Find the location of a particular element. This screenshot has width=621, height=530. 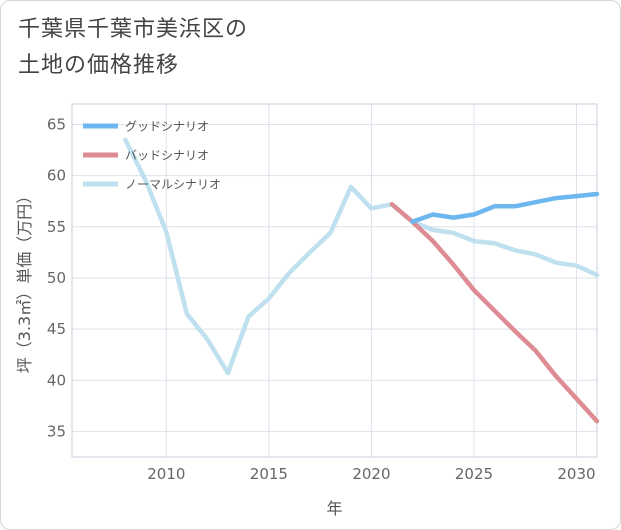

series-line-bad is located at coordinates (494, 313).